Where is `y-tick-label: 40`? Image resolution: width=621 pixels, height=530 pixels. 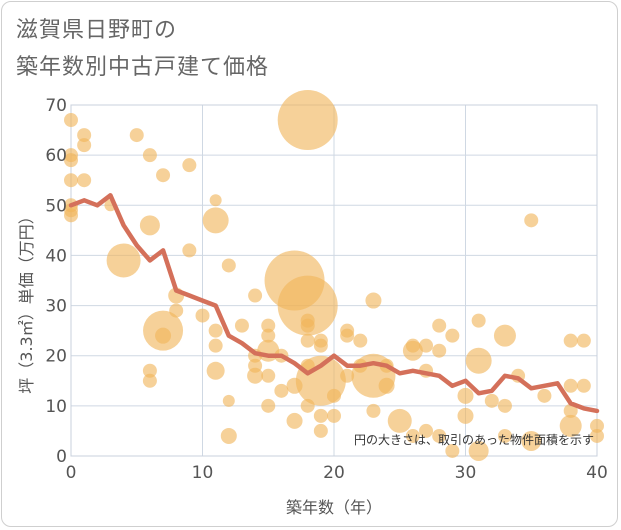
y-tick-label: 40 is located at coordinates (56, 256).